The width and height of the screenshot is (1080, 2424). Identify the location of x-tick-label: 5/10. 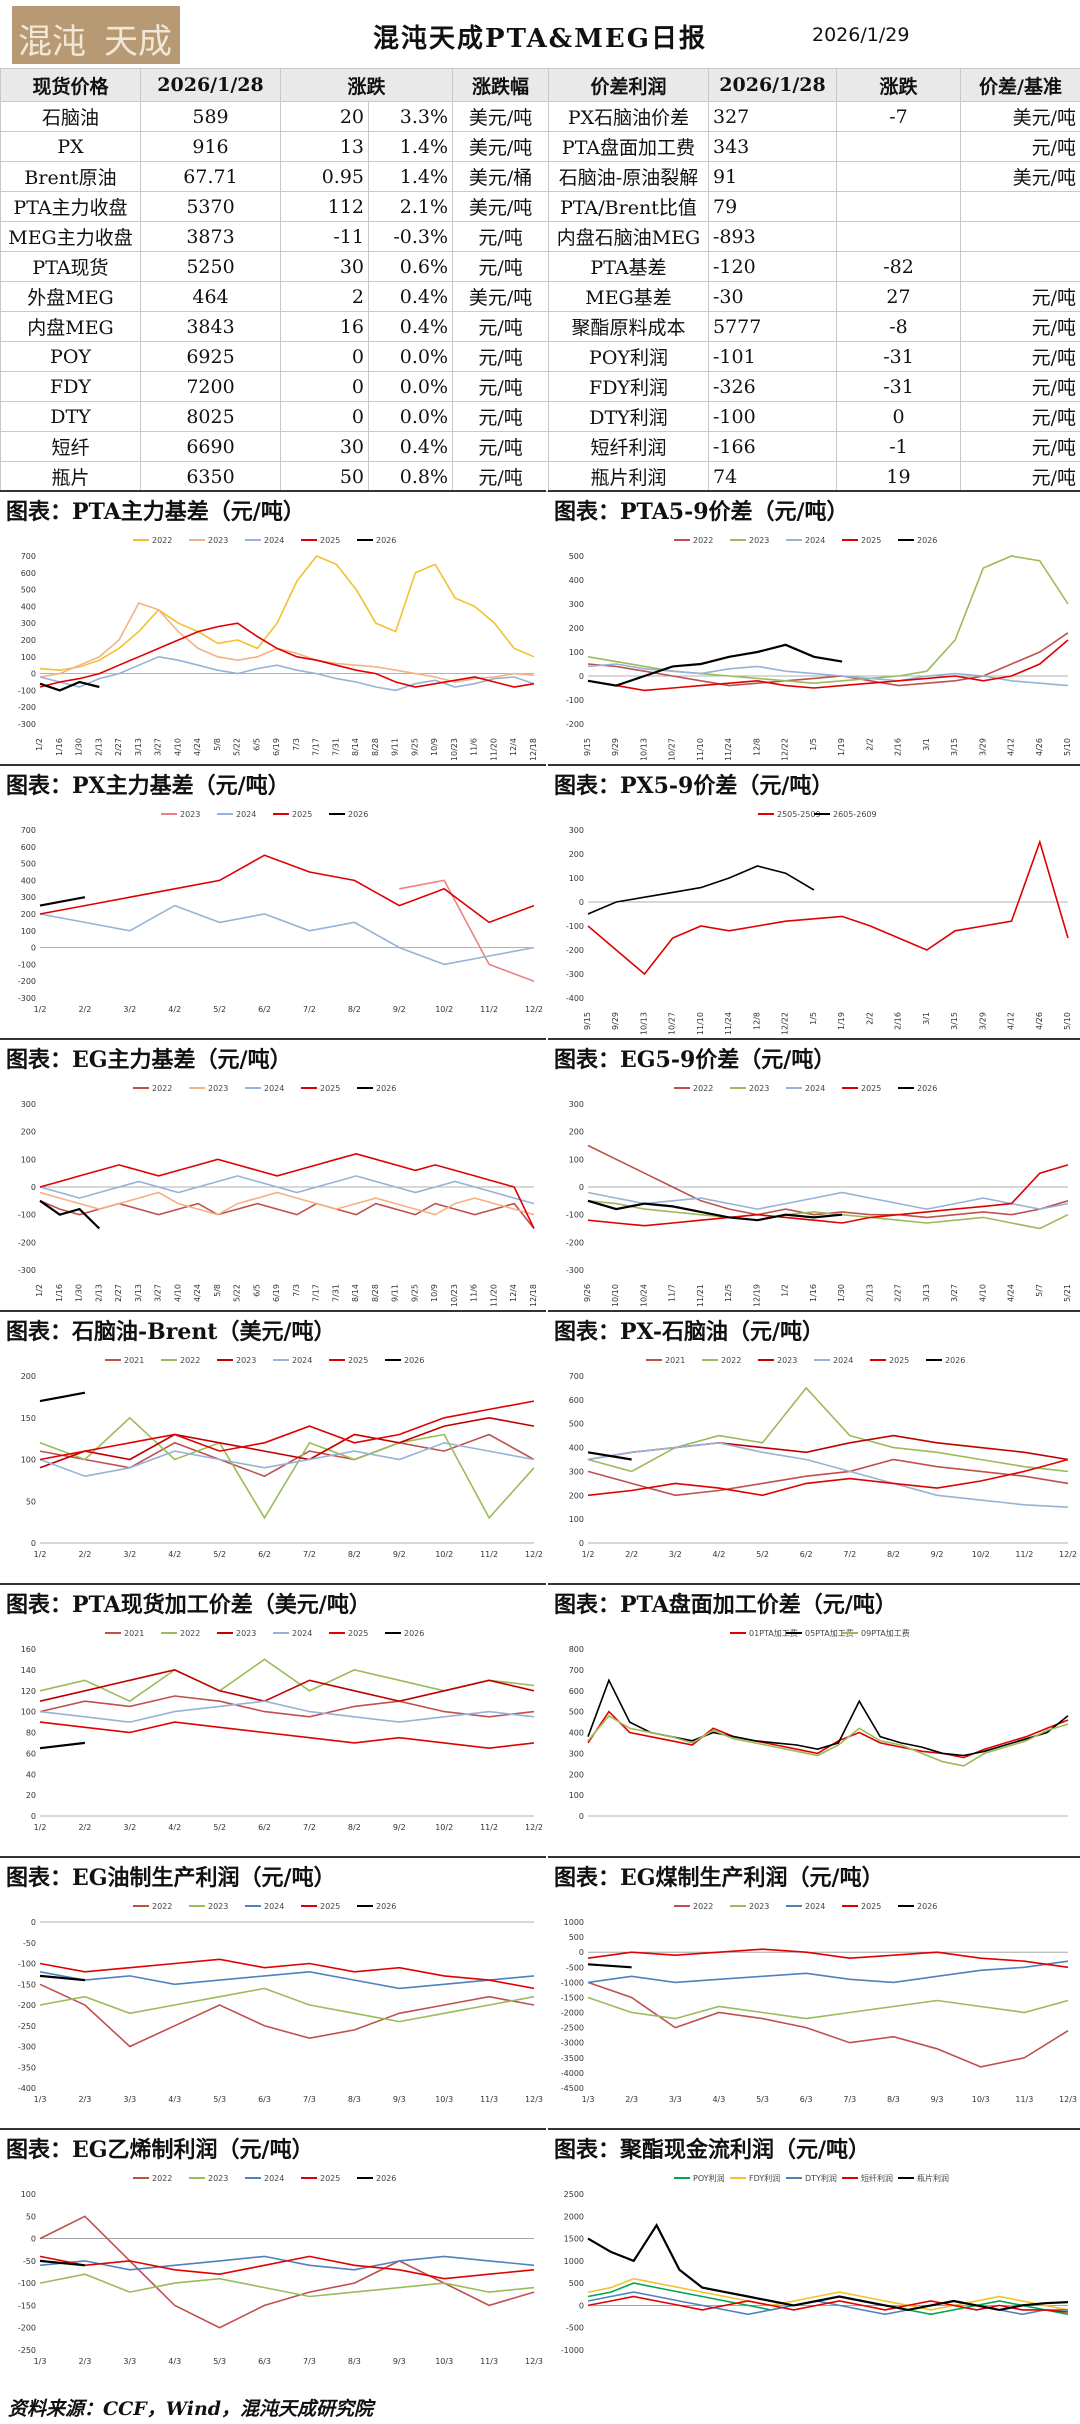
(1067, 1021).